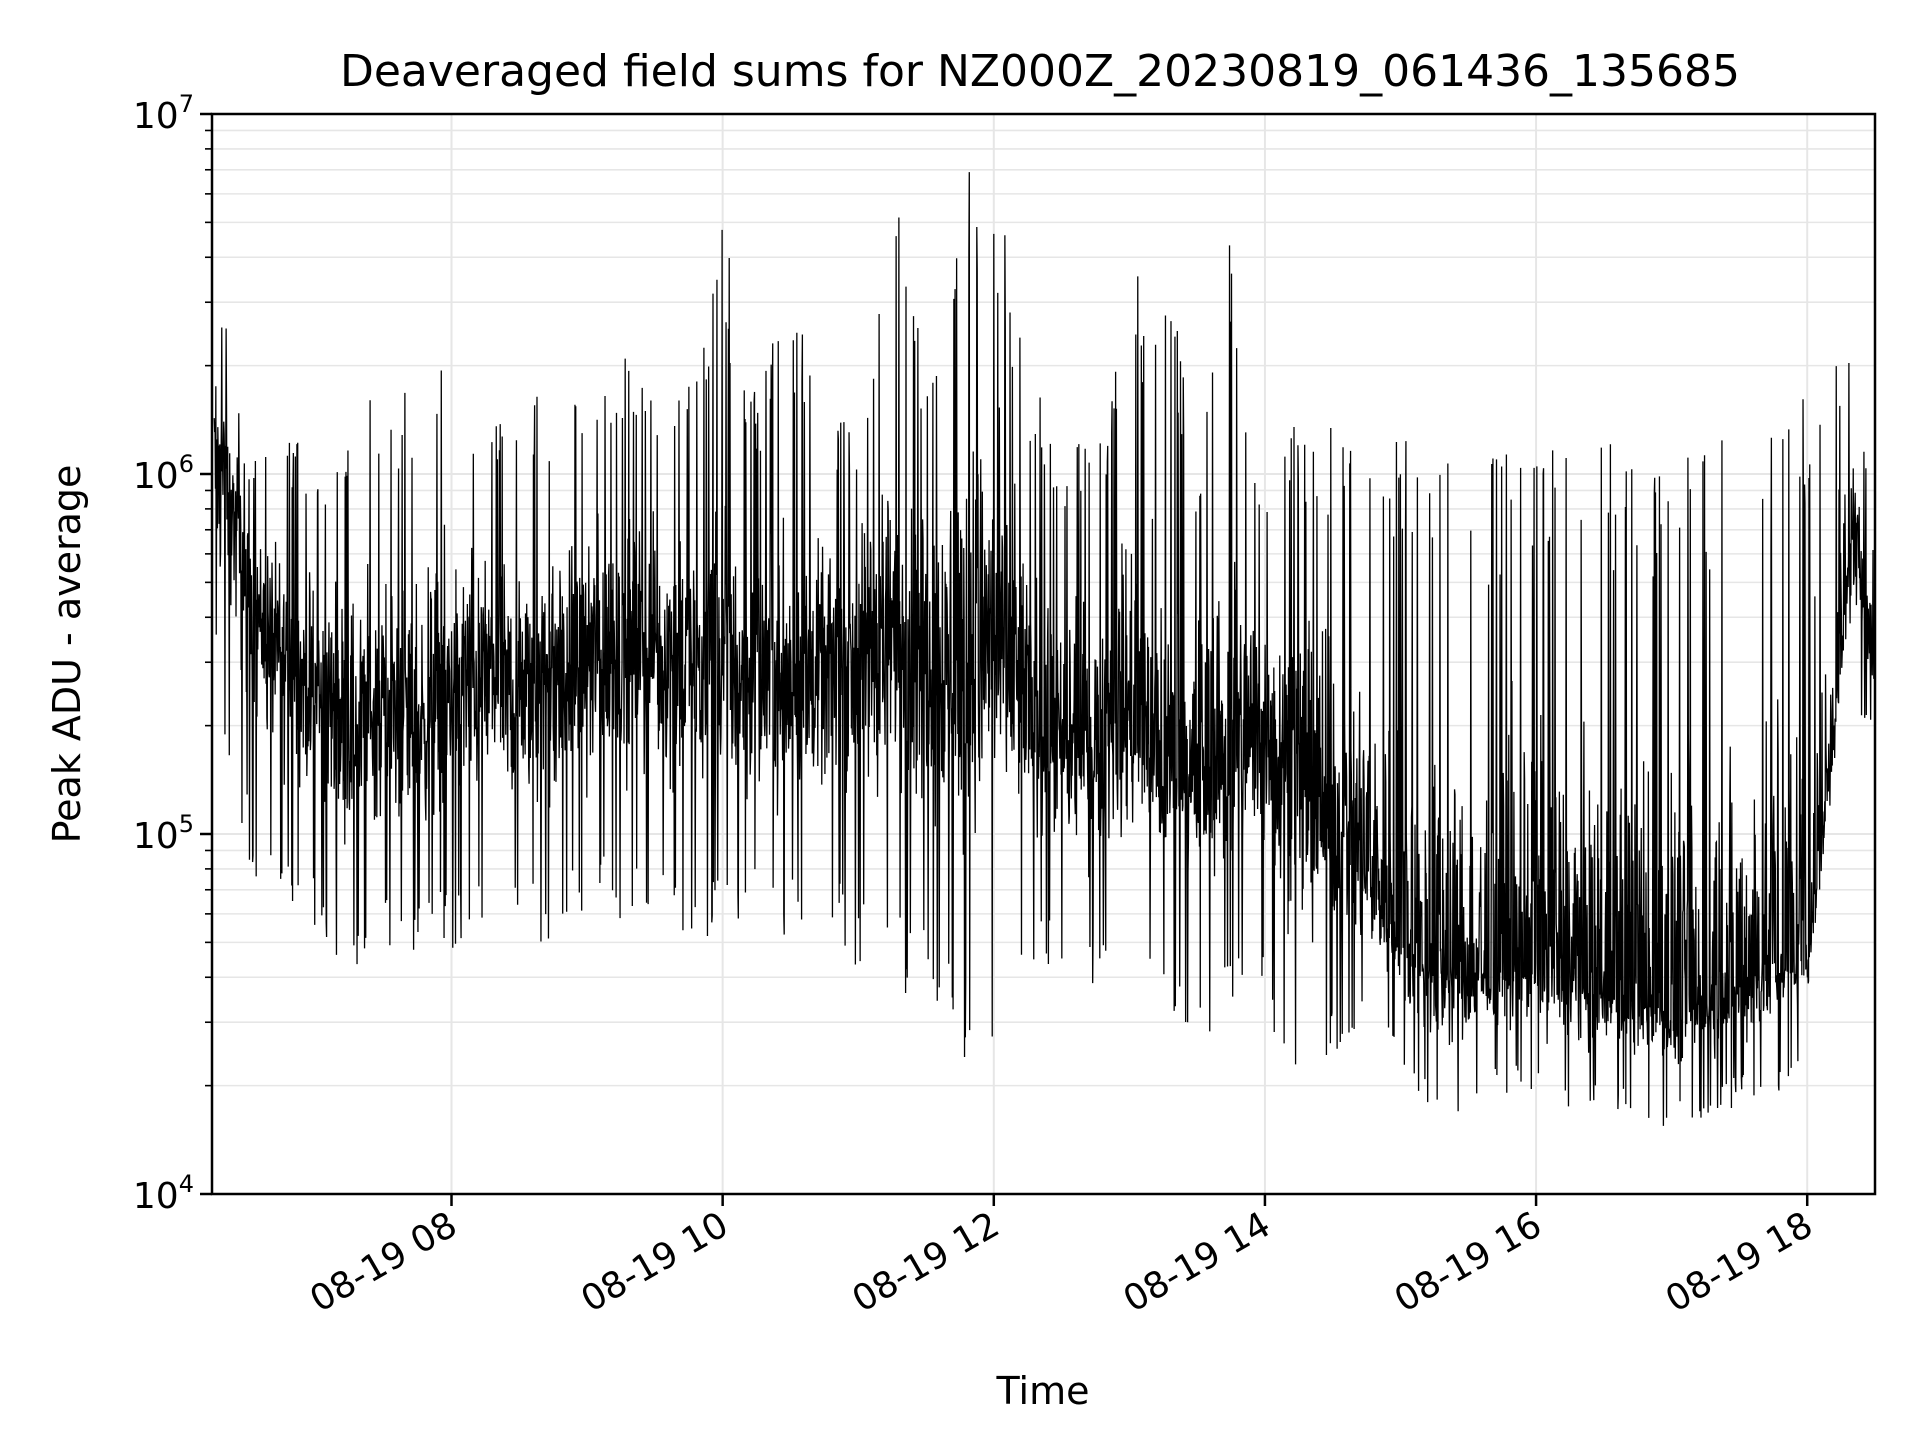 This screenshot has height=1440, width=1920. Describe the element at coordinates (926, 1262) in the screenshot. I see `x-tick-label: 08-19 12` at that location.